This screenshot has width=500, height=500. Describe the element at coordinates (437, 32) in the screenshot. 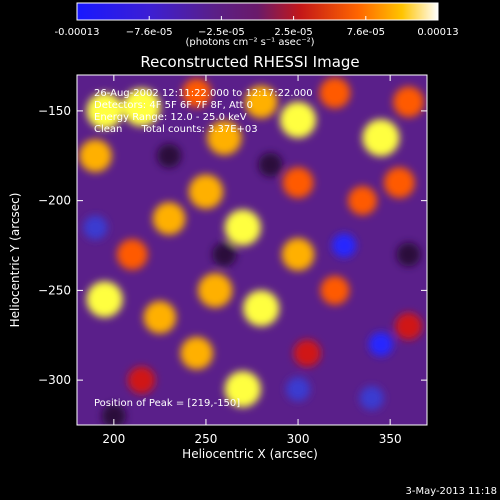

I see `colorbar-tick-label: 0.00013` at that location.